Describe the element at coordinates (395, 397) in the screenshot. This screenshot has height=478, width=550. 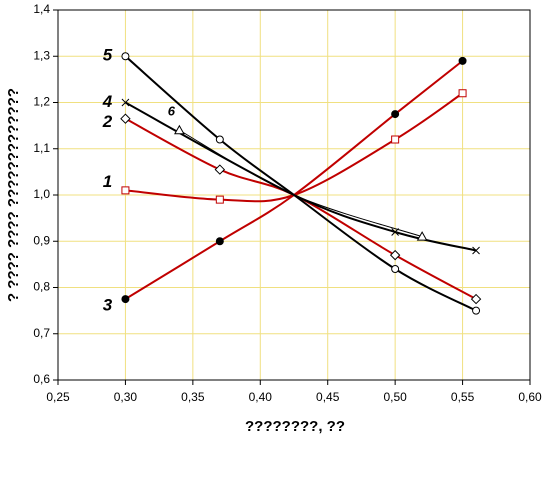
I see `x-tick-label: 0,50` at that location.